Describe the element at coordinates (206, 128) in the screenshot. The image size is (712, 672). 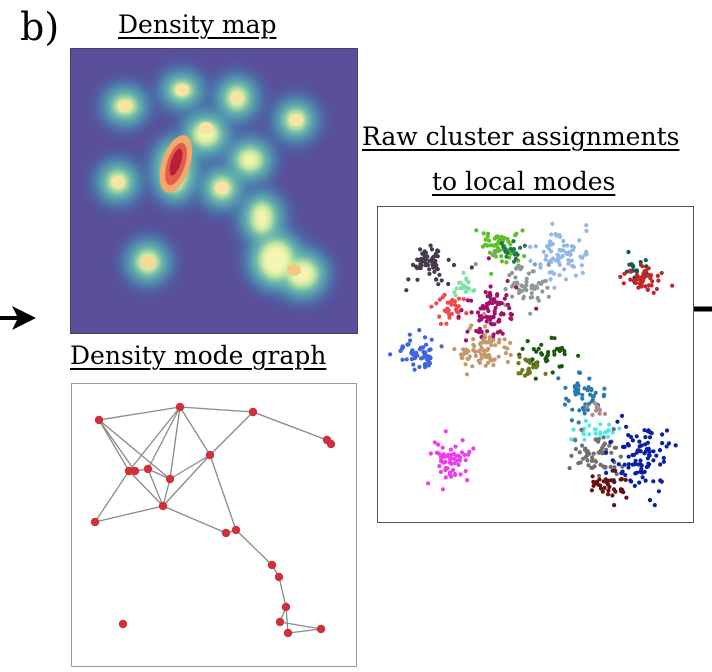
I see `density-peak` at that location.